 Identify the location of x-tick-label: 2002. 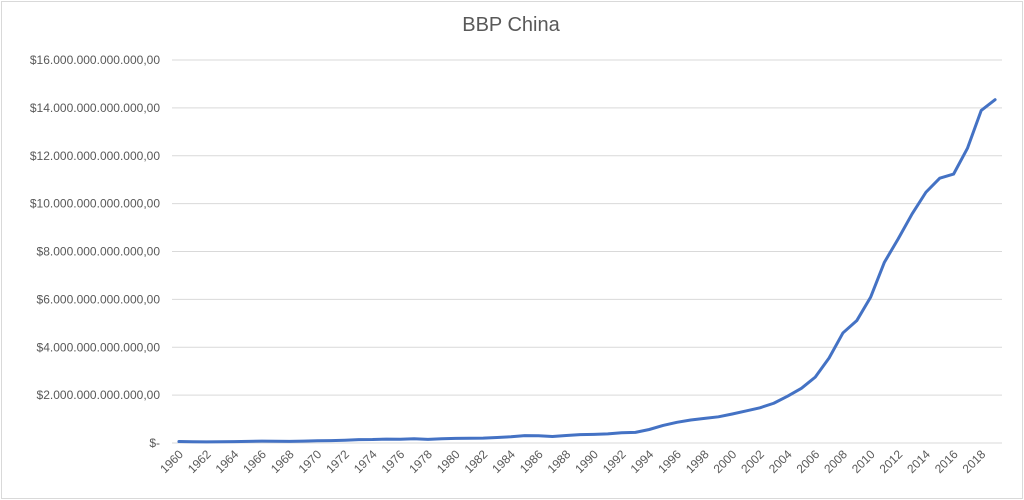
(752, 461).